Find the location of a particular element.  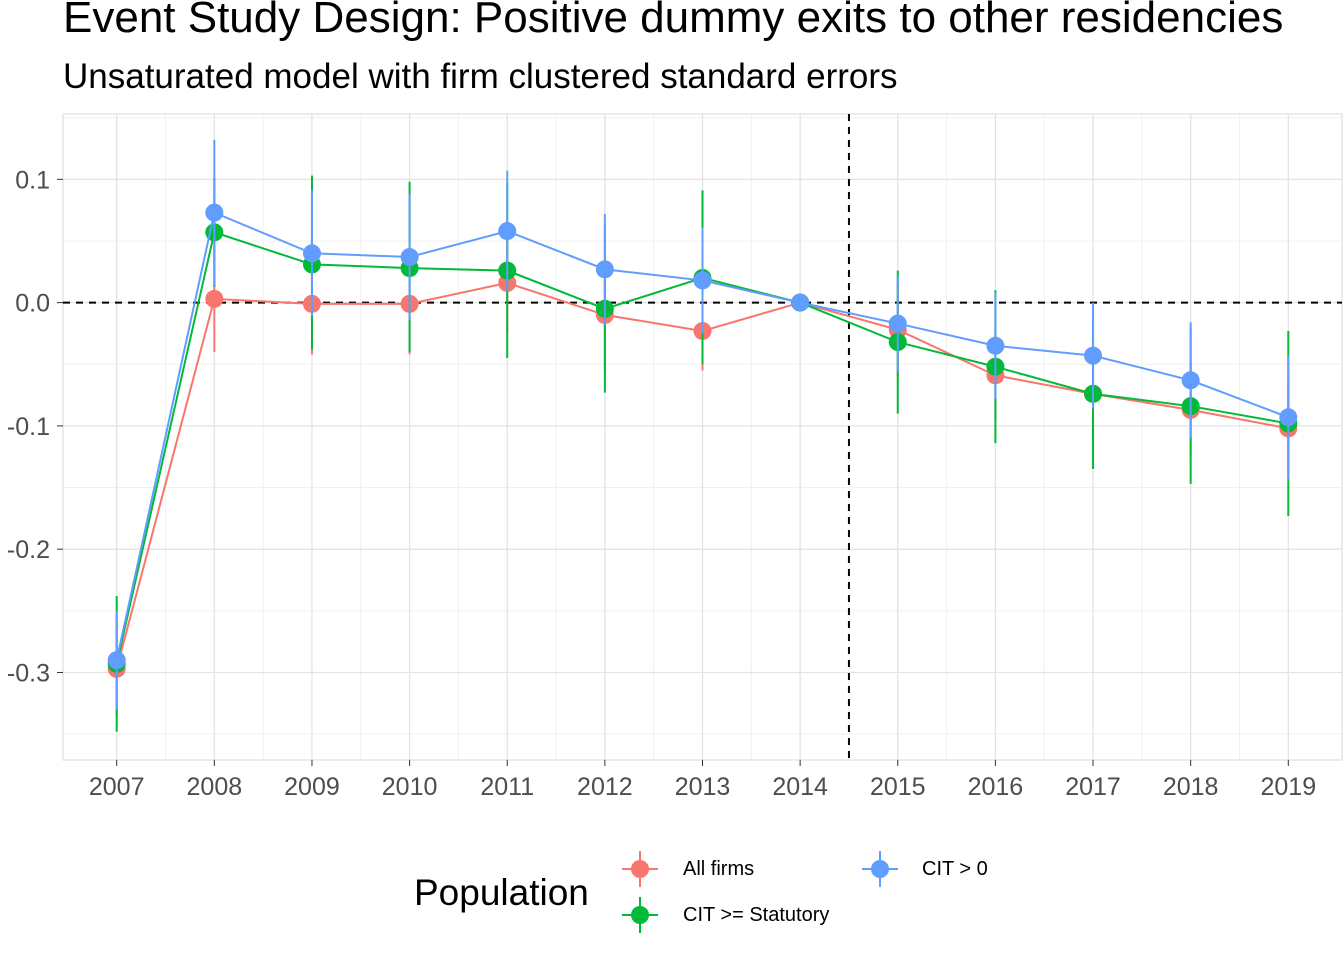

y-tick-label: -0.3 is located at coordinates (28, 673).